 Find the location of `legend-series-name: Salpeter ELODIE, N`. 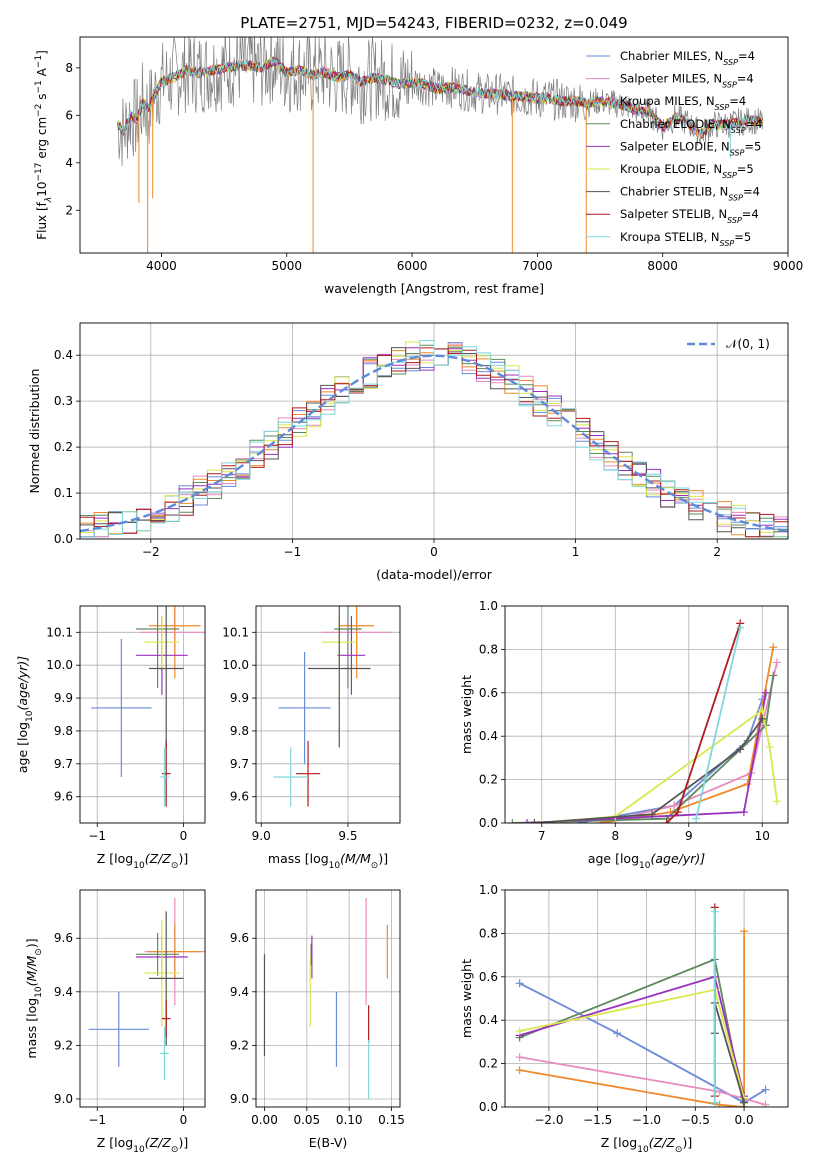

legend-series-name: Salpeter ELODIE, N is located at coordinates (675, 146).